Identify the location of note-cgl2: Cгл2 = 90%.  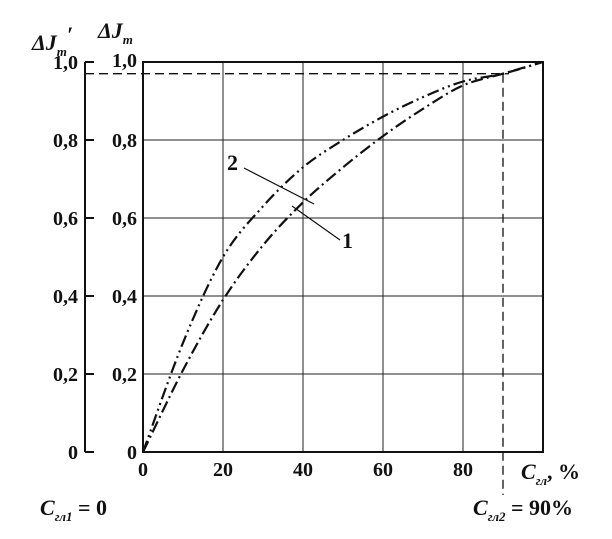
(523, 509).